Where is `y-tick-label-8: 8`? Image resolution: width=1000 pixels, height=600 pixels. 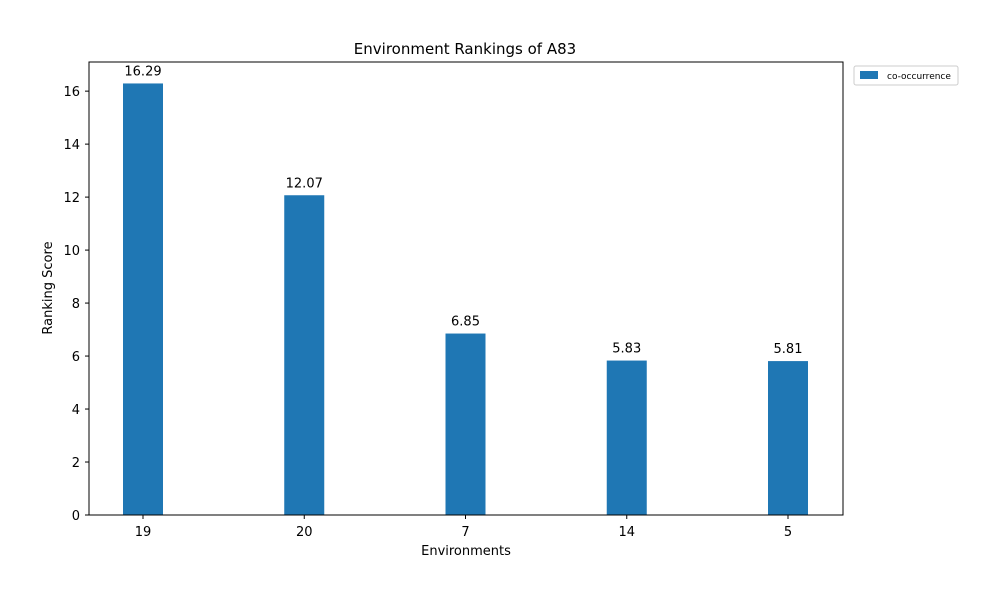 y-tick-label-8: 8 is located at coordinates (76, 304).